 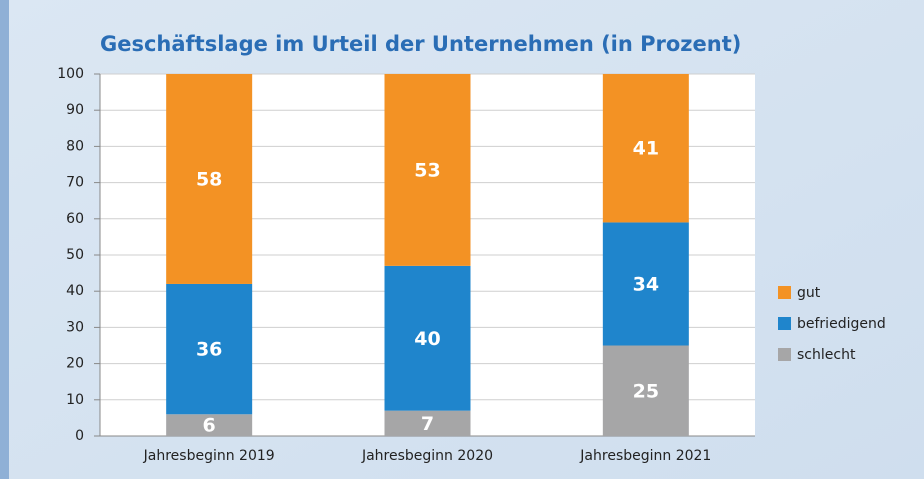 I want to click on data-label: 53, so click(x=427, y=170).